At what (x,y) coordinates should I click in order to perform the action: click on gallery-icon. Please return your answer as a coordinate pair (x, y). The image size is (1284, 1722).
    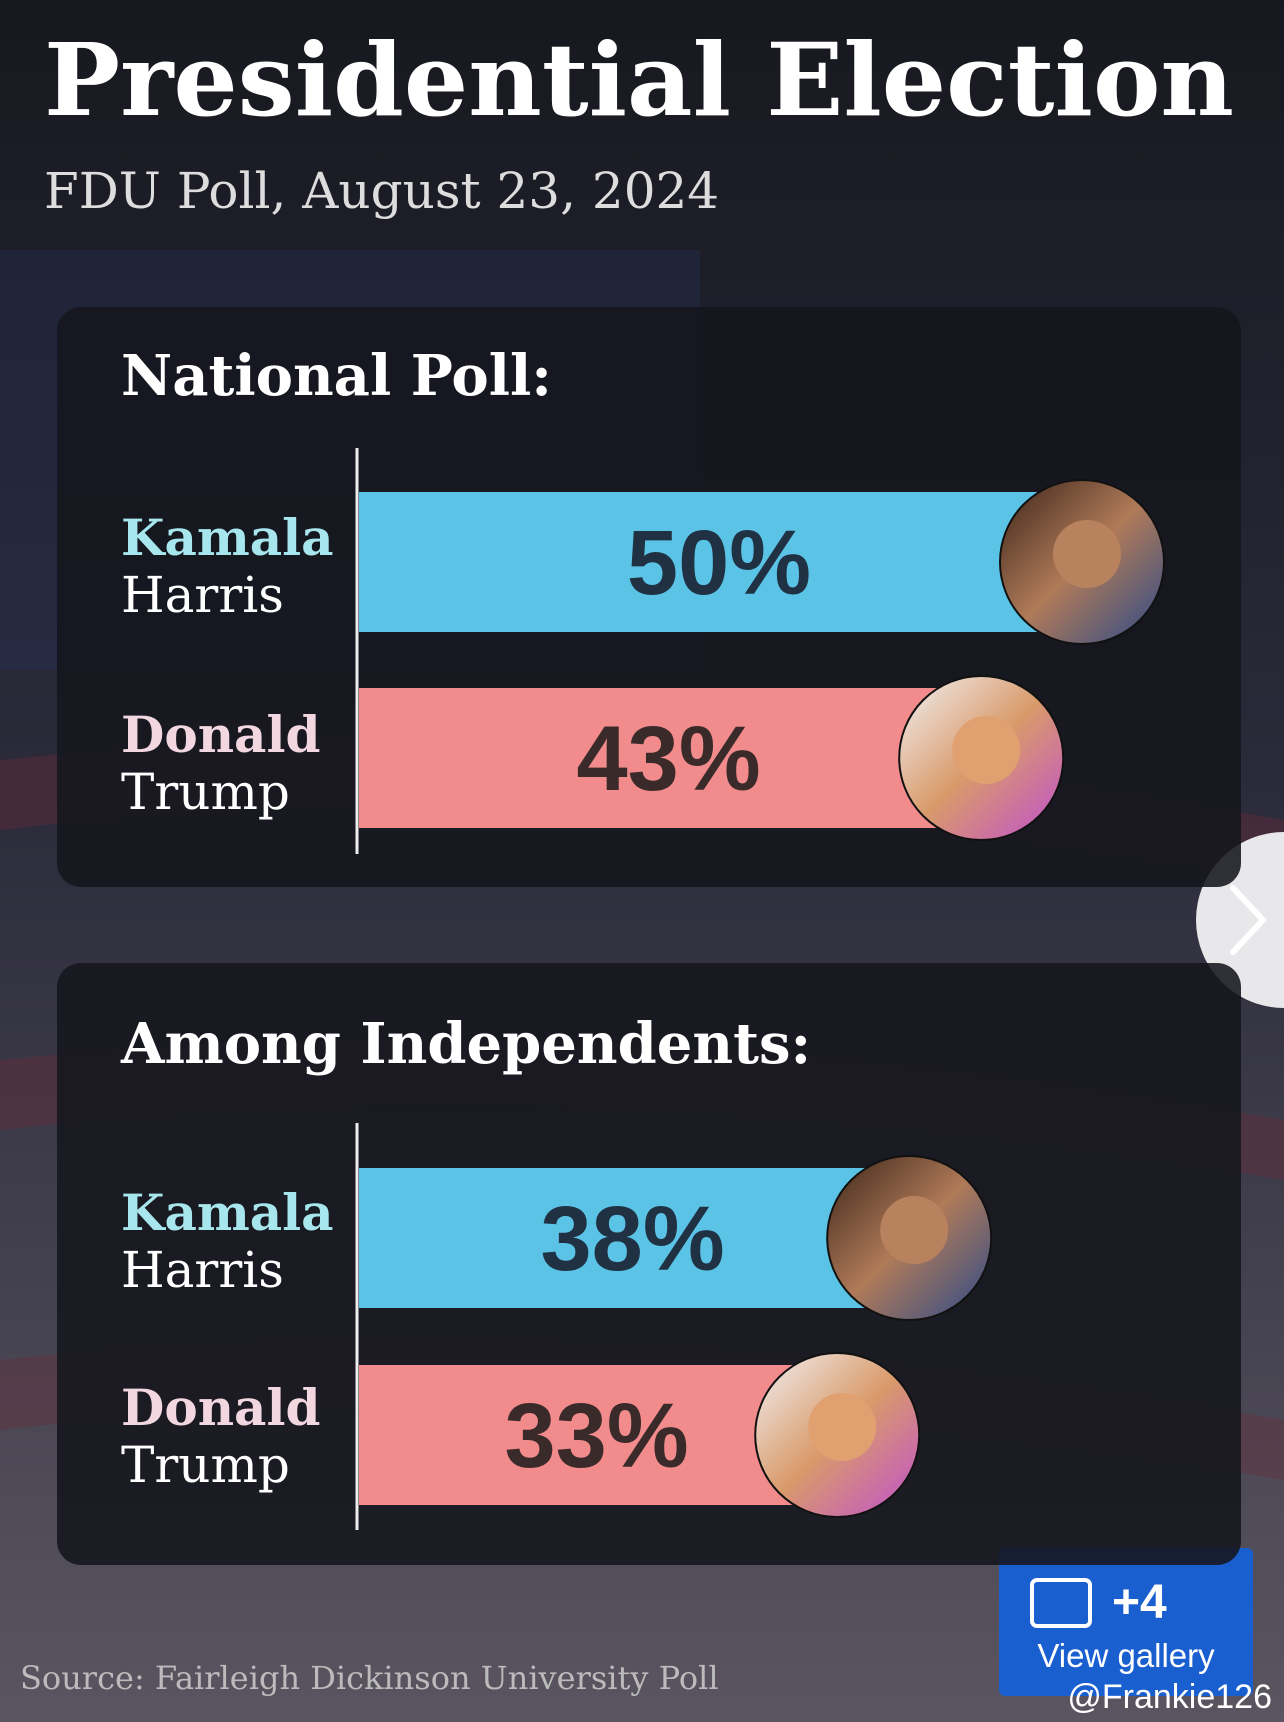
    Looking at the image, I should click on (1061, 1603).